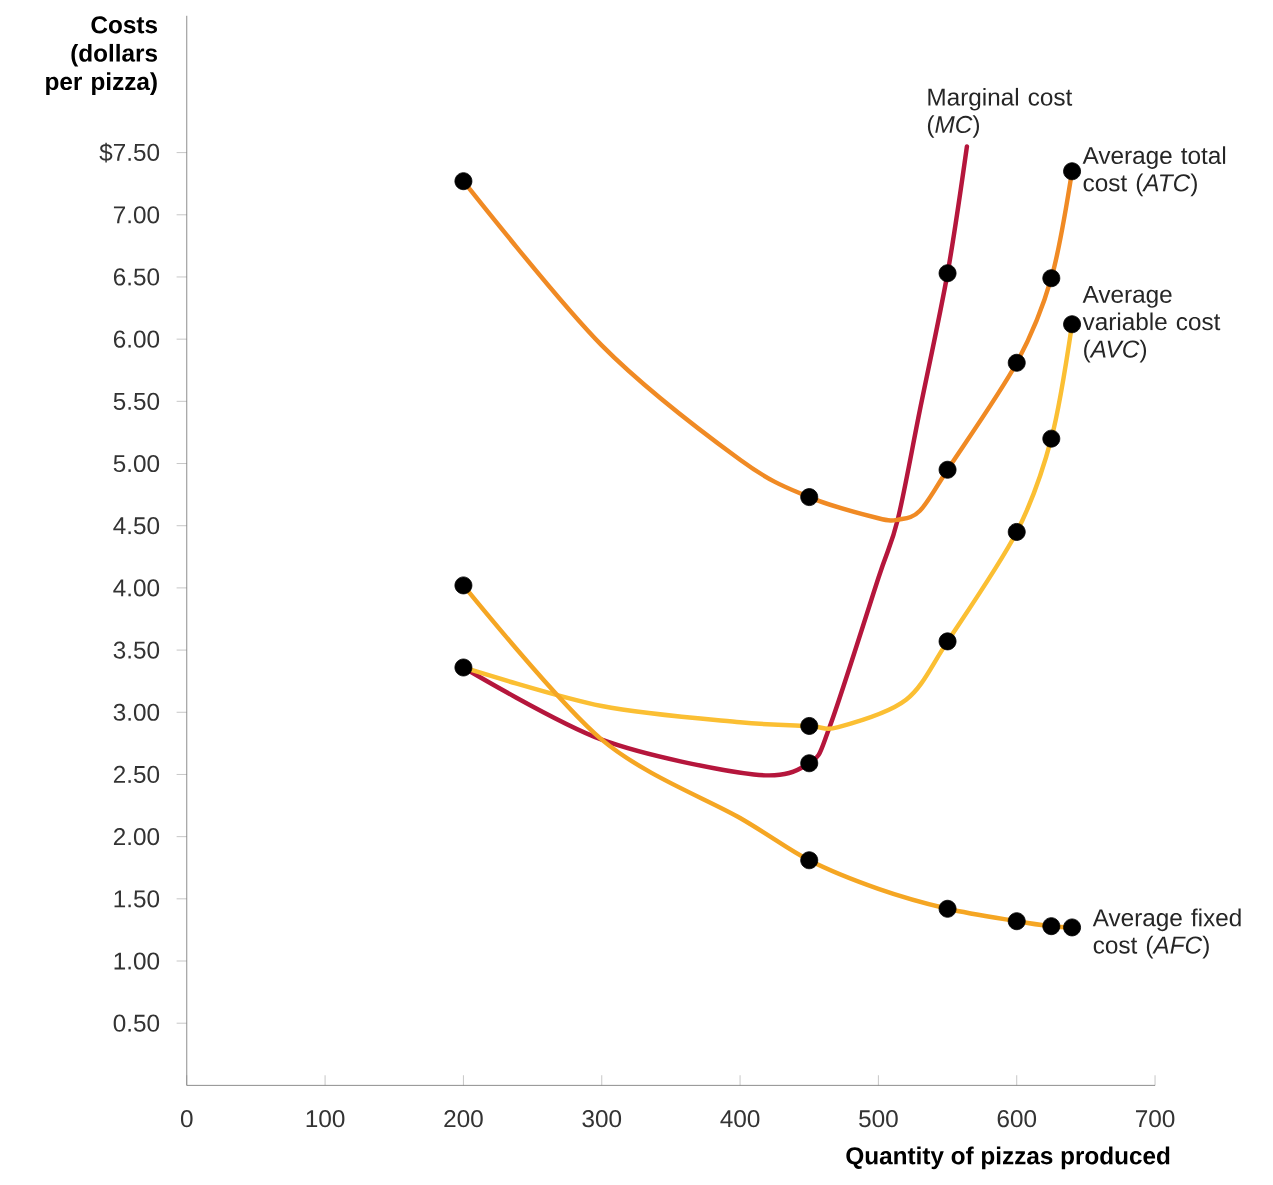 Image resolution: width=1273 pixels, height=1185 pixels. I want to click on y-tick-label: 2.00, so click(136, 836).